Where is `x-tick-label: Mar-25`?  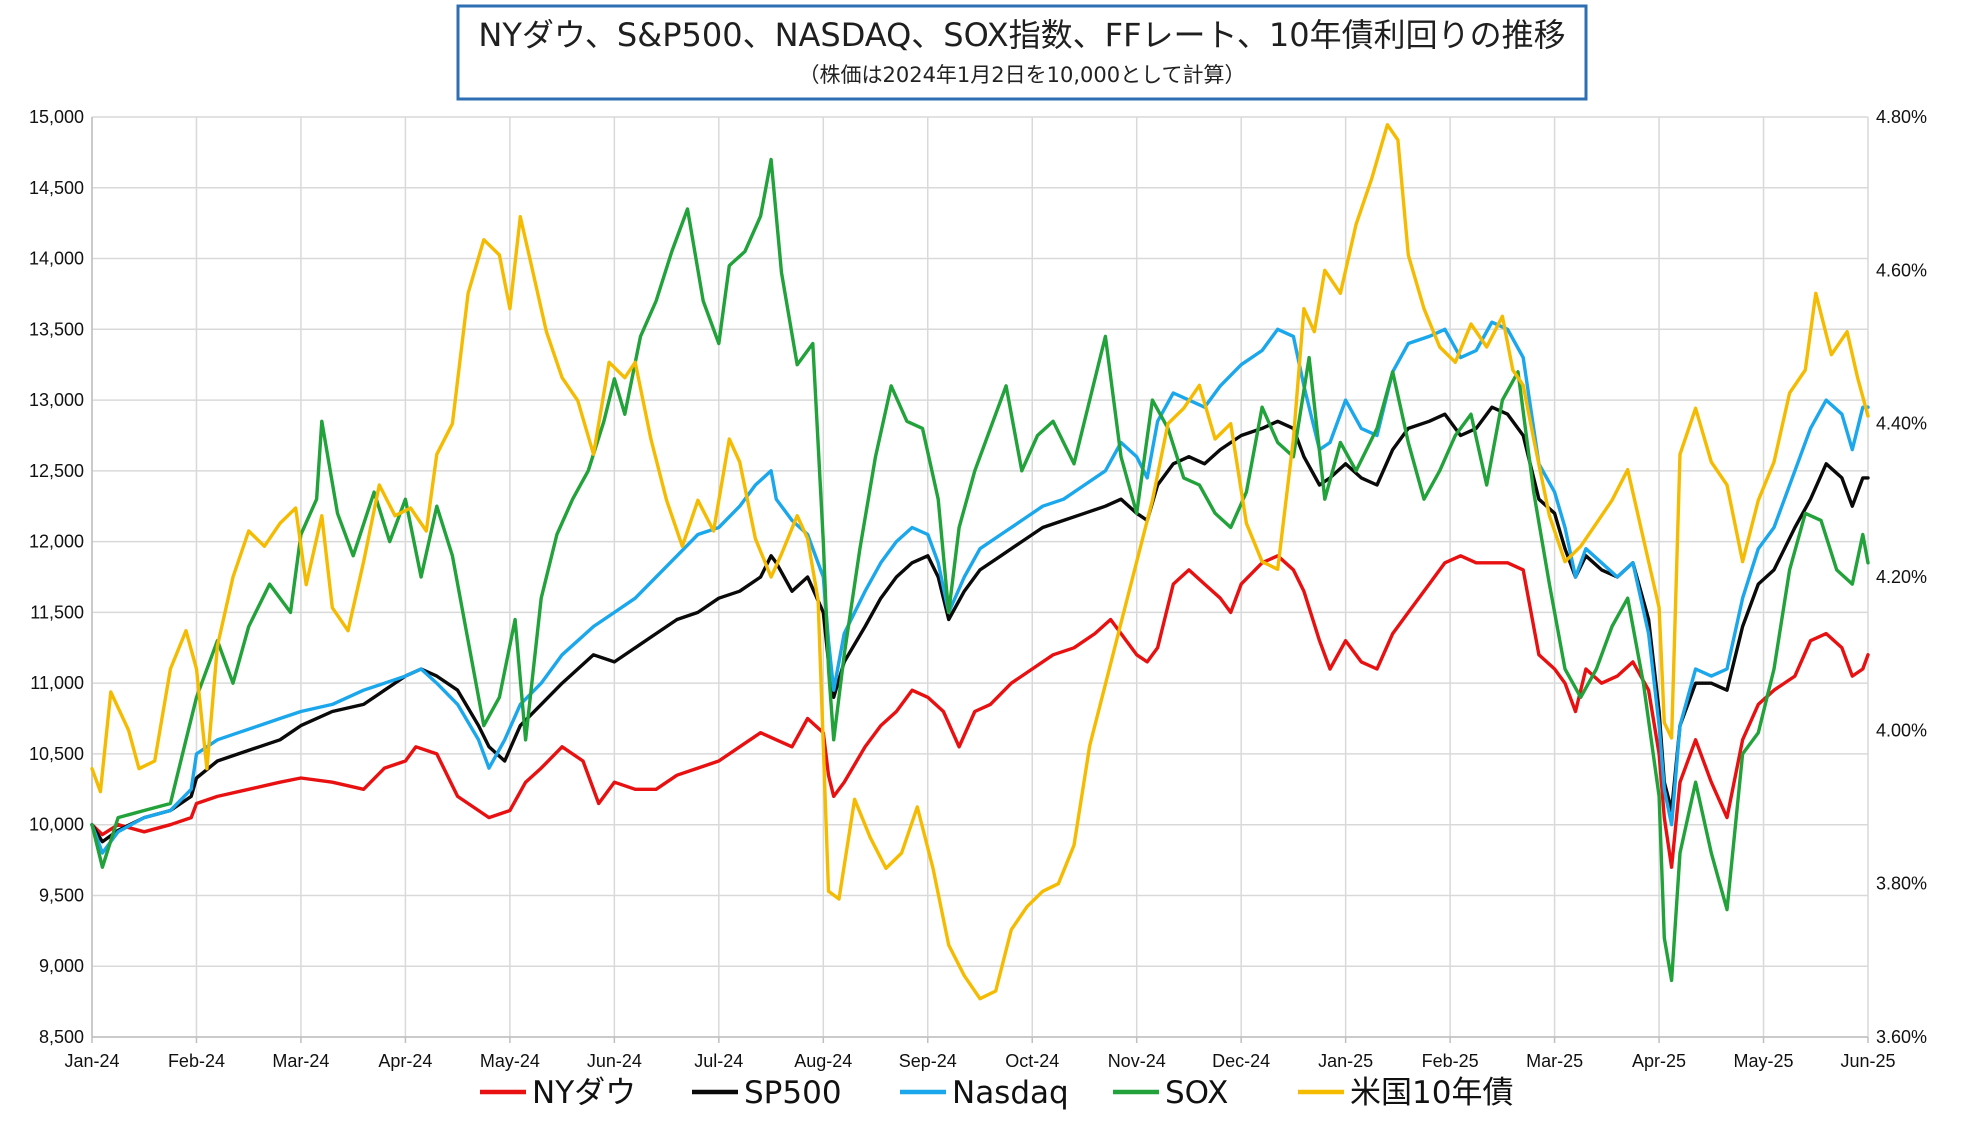 x-tick-label: Mar-25 is located at coordinates (1554, 1061).